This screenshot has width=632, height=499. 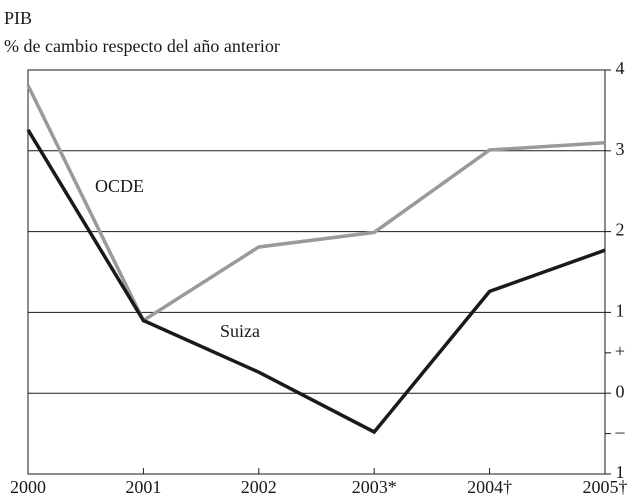 What do you see at coordinates (620, 391) in the screenshot?
I see `y-tick-label: 0` at bounding box center [620, 391].